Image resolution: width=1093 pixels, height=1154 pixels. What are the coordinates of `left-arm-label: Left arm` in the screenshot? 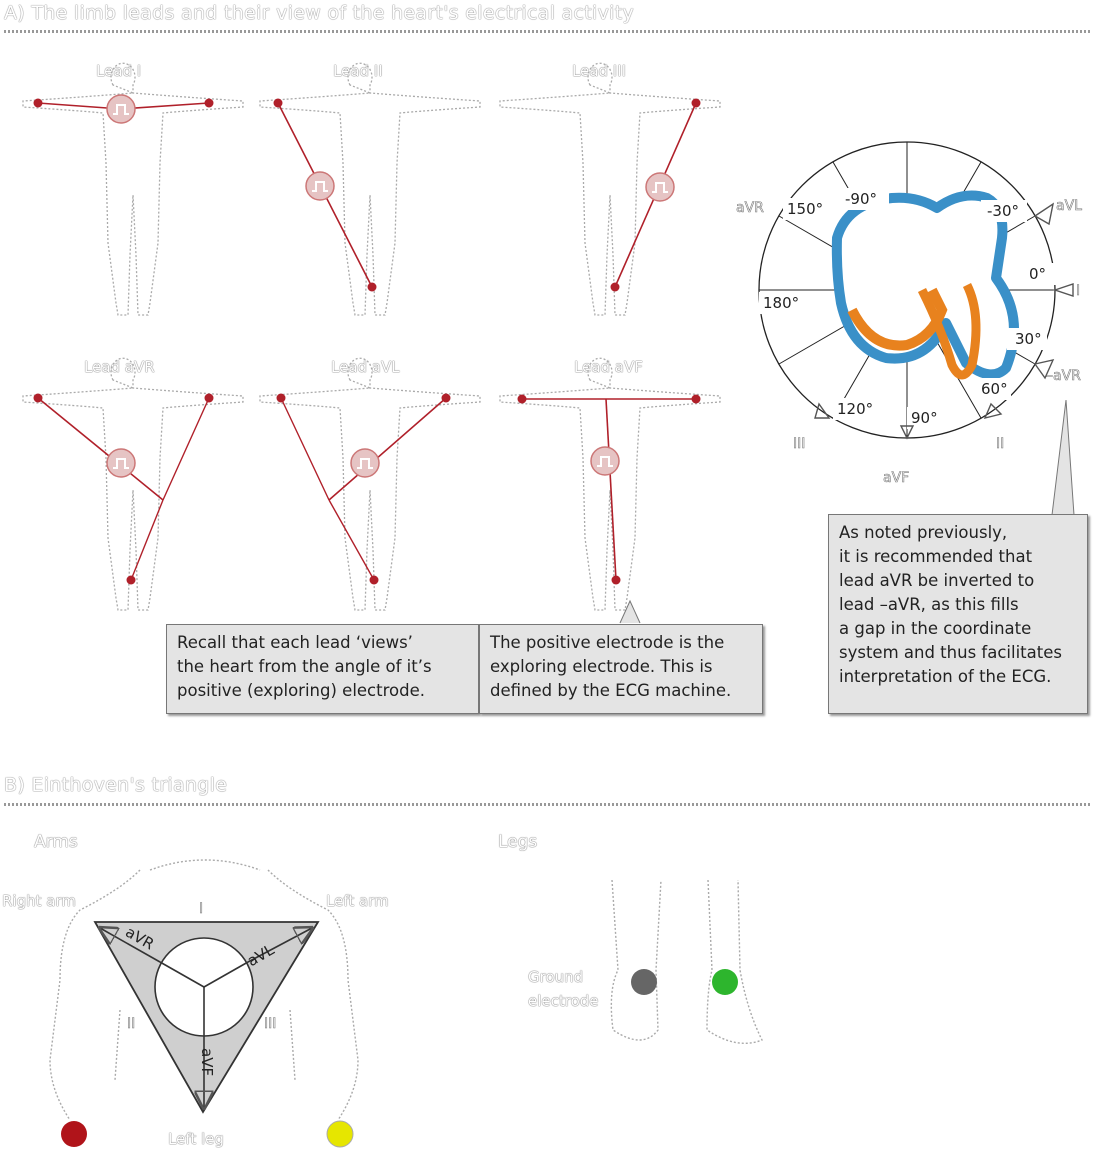 It's located at (357, 901).